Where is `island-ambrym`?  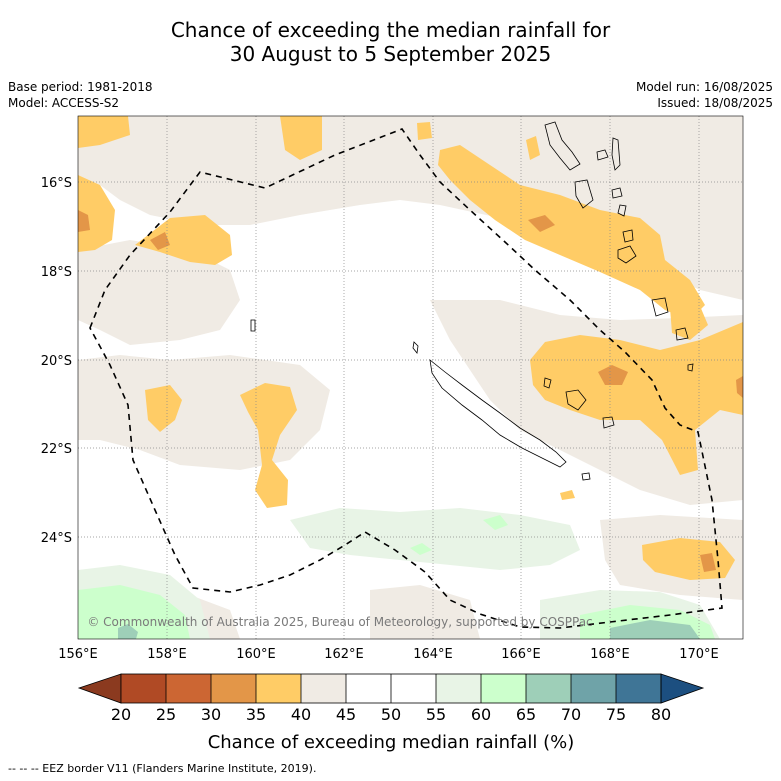
island-ambrym is located at coordinates (617, 193).